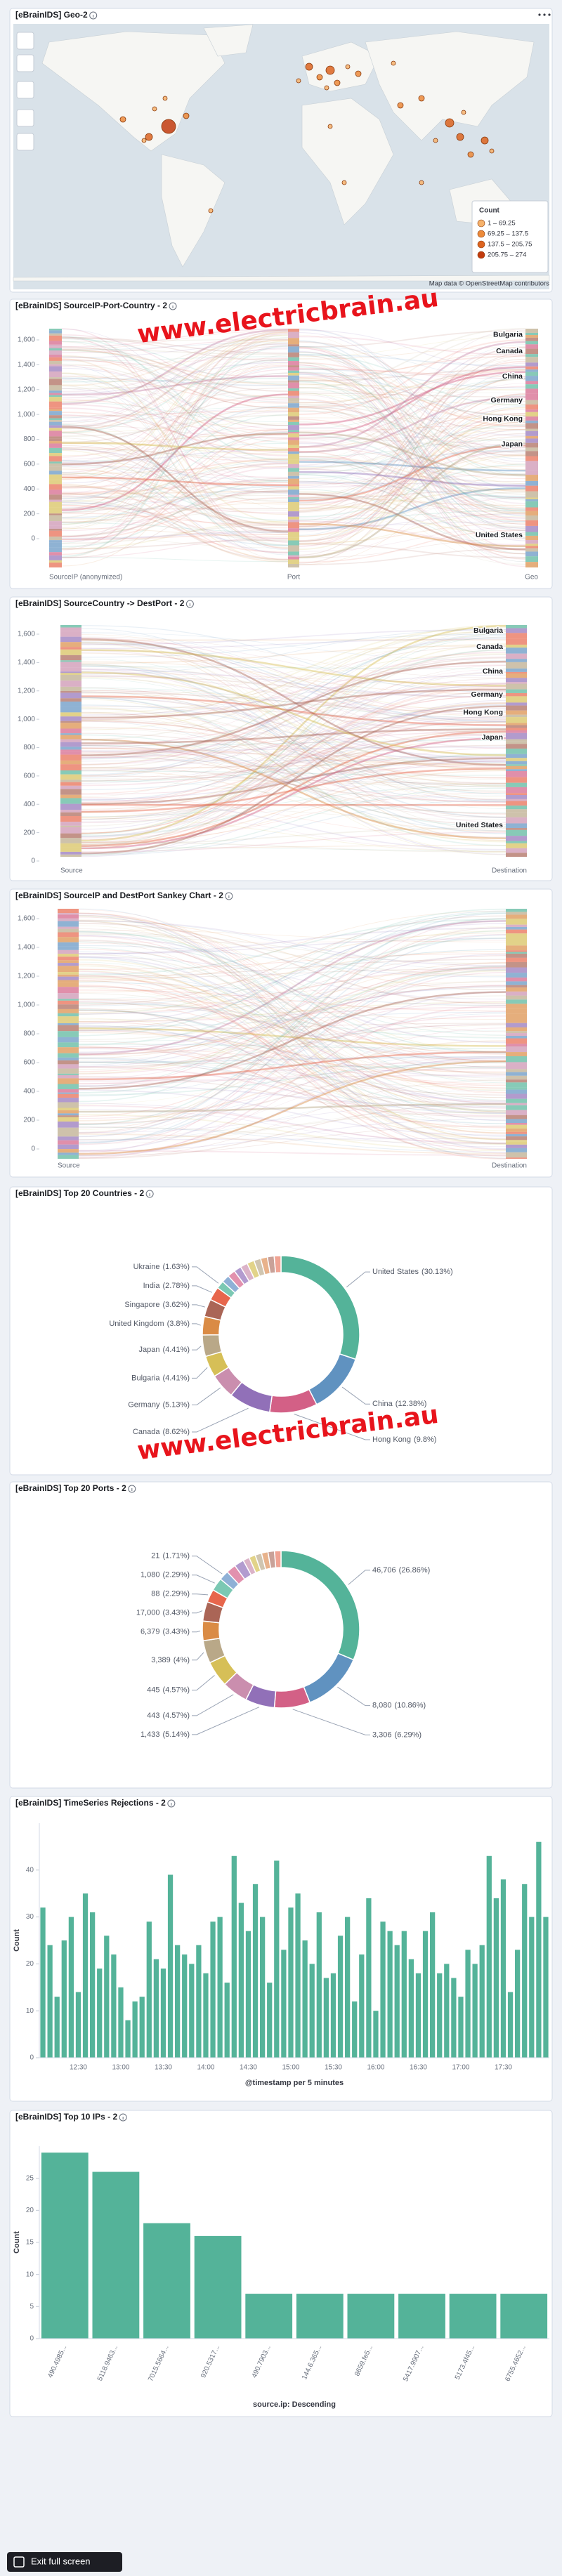 Image resolution: width=562 pixels, height=2576 pixels. What do you see at coordinates (294, 577) in the screenshot?
I see `axis-label: Port` at bounding box center [294, 577].